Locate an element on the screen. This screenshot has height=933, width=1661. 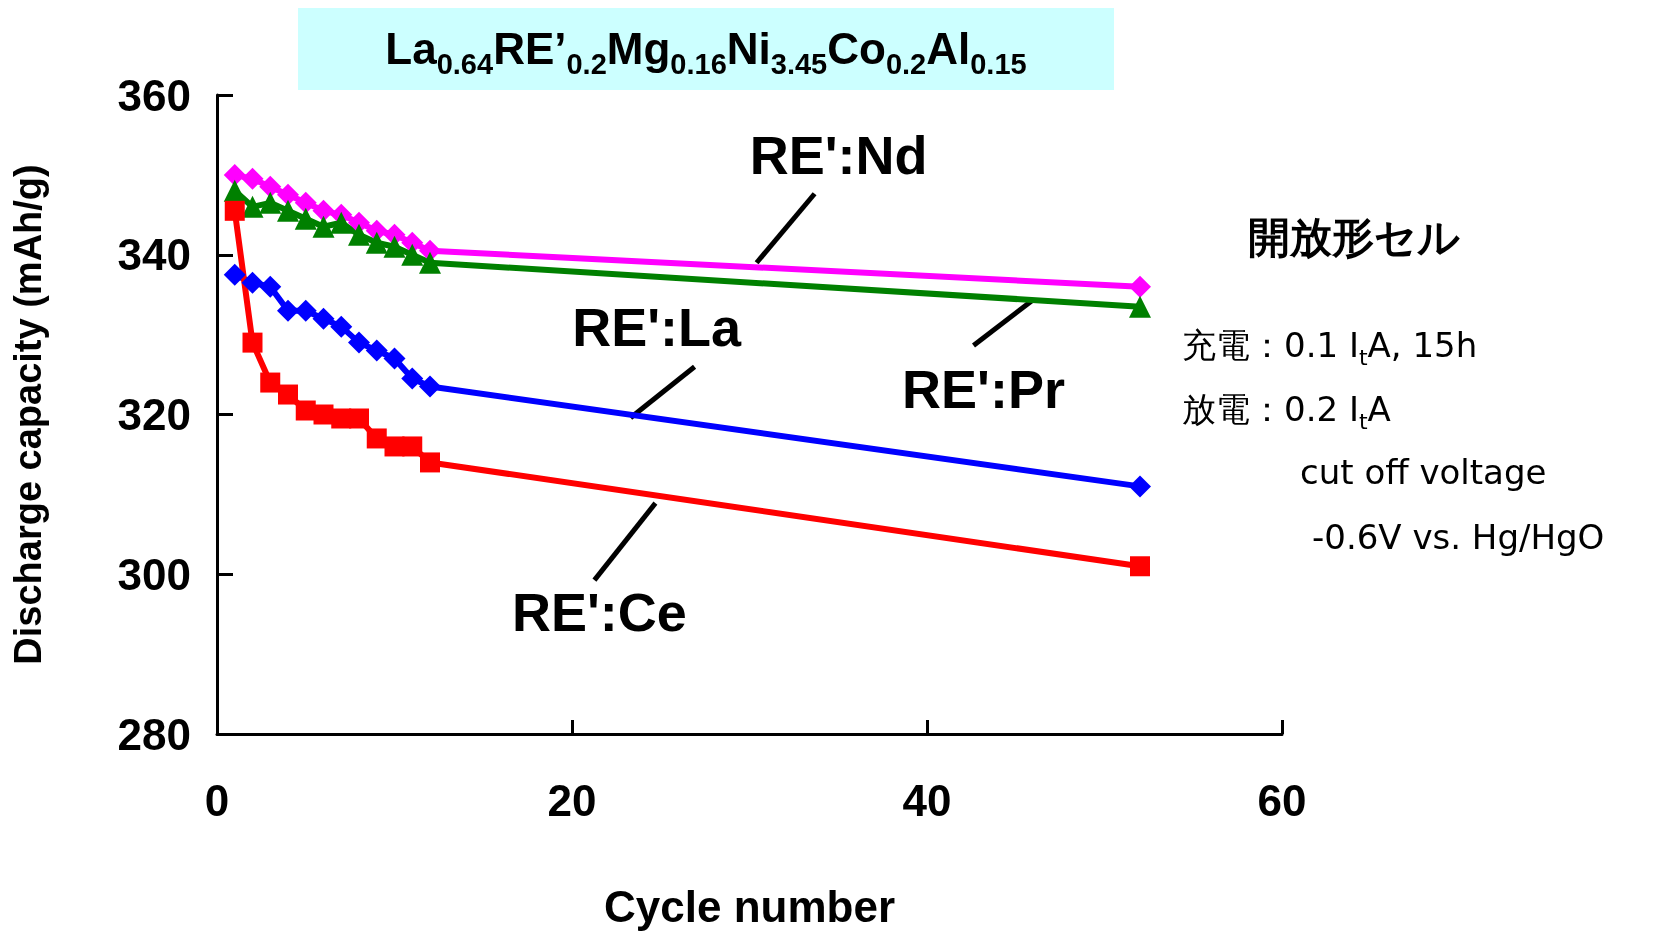
annotation: RE':Ce is located at coordinates (599, 612).